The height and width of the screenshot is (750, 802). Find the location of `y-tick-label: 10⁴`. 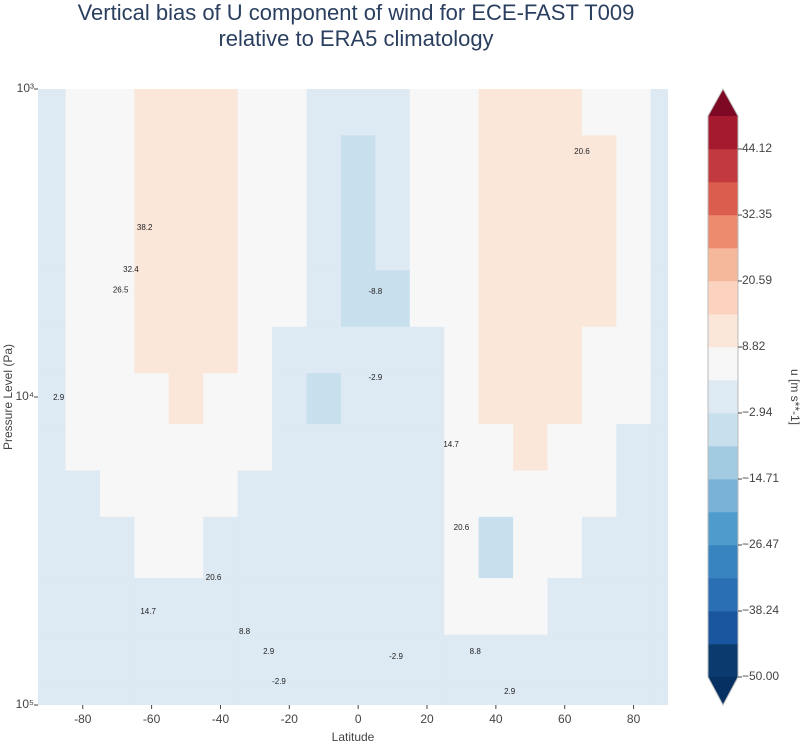

y-tick-label: 10⁴ is located at coordinates (24, 396).